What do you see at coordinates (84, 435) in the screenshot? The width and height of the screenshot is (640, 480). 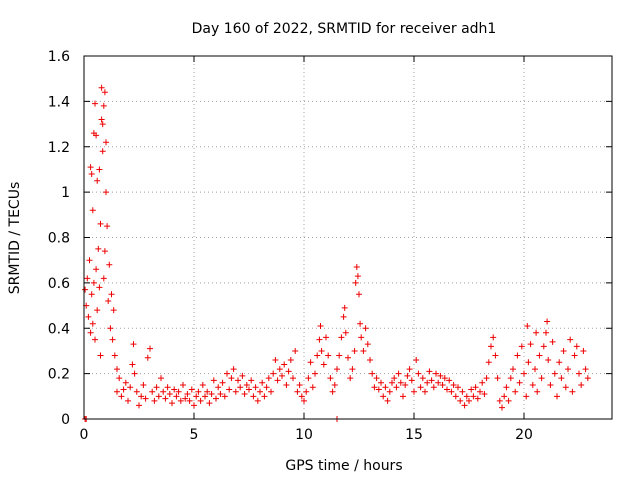 I see `x-tick-label: 0` at bounding box center [84, 435].